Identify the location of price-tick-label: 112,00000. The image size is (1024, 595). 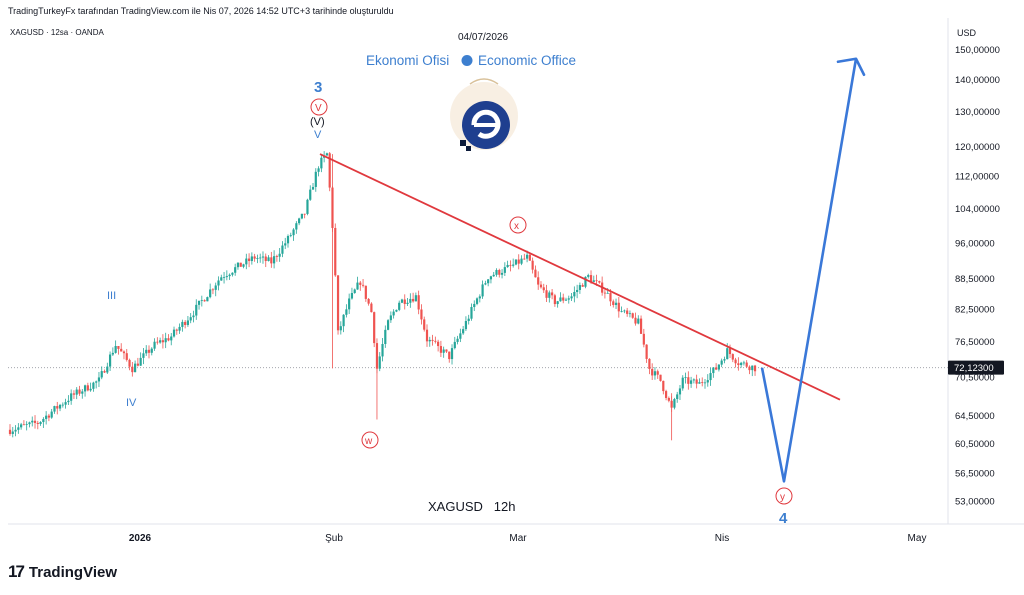
(977, 177).